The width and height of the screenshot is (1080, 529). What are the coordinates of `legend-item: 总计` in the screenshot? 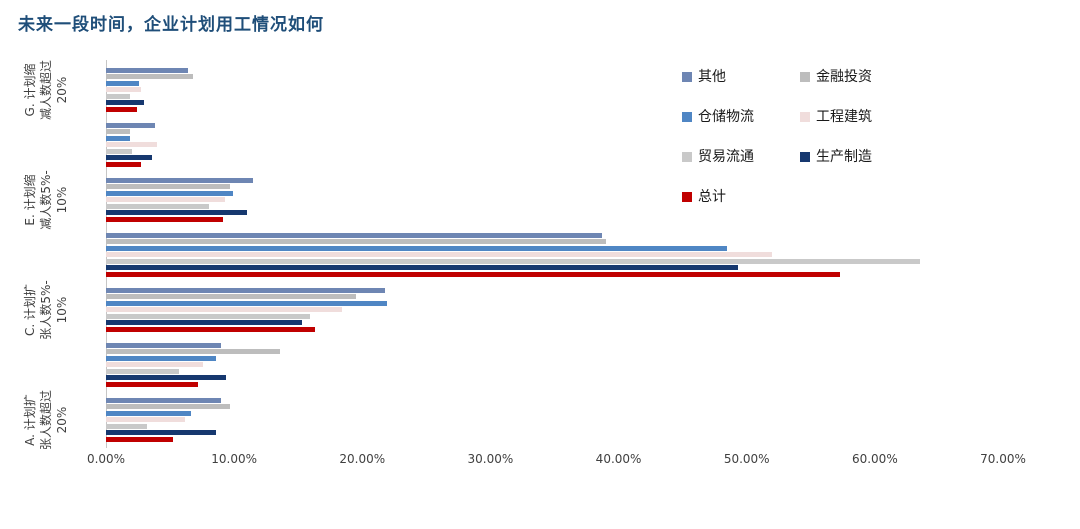 It's located at (741, 197).